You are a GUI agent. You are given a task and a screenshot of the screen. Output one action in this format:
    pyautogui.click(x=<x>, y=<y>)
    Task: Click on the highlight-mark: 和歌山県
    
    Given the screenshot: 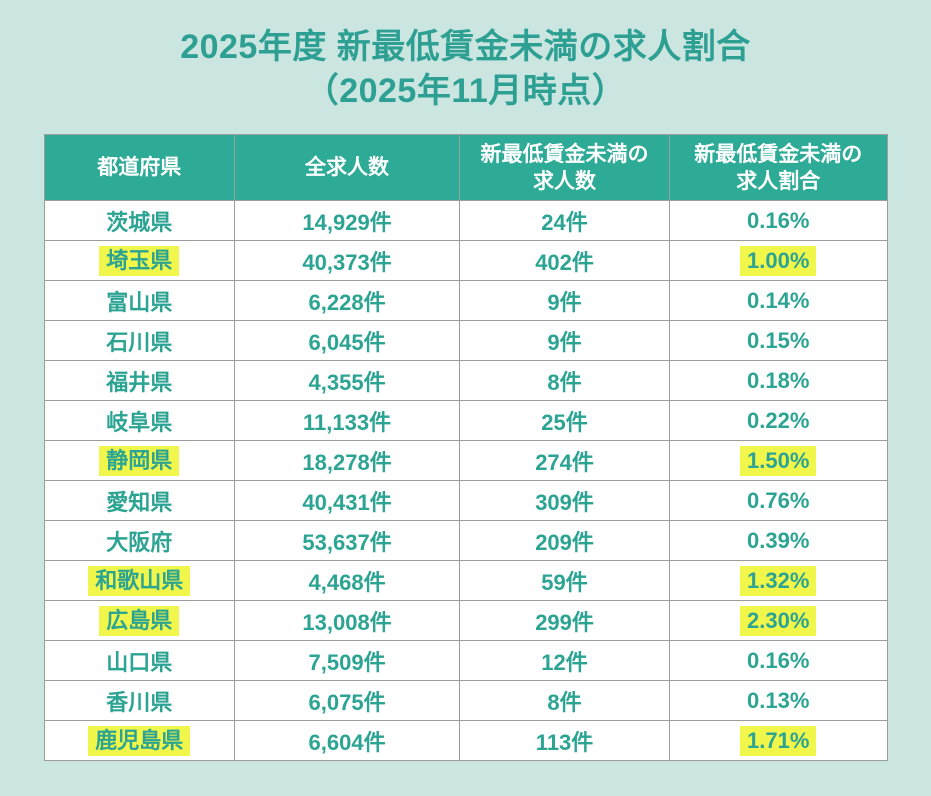 What is the action you would take?
    pyautogui.click(x=139, y=581)
    